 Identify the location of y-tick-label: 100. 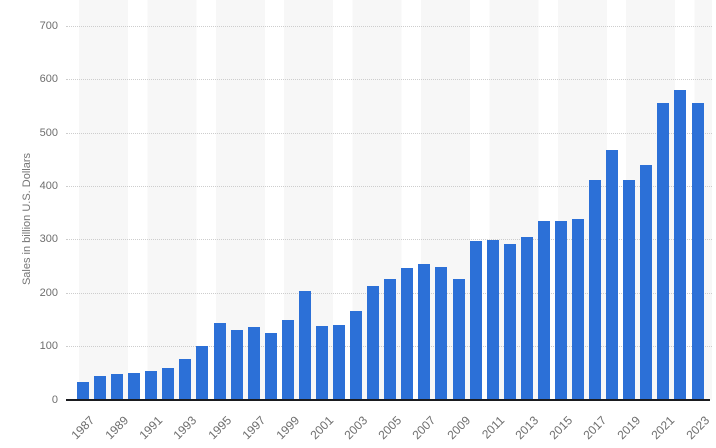
(48, 346).